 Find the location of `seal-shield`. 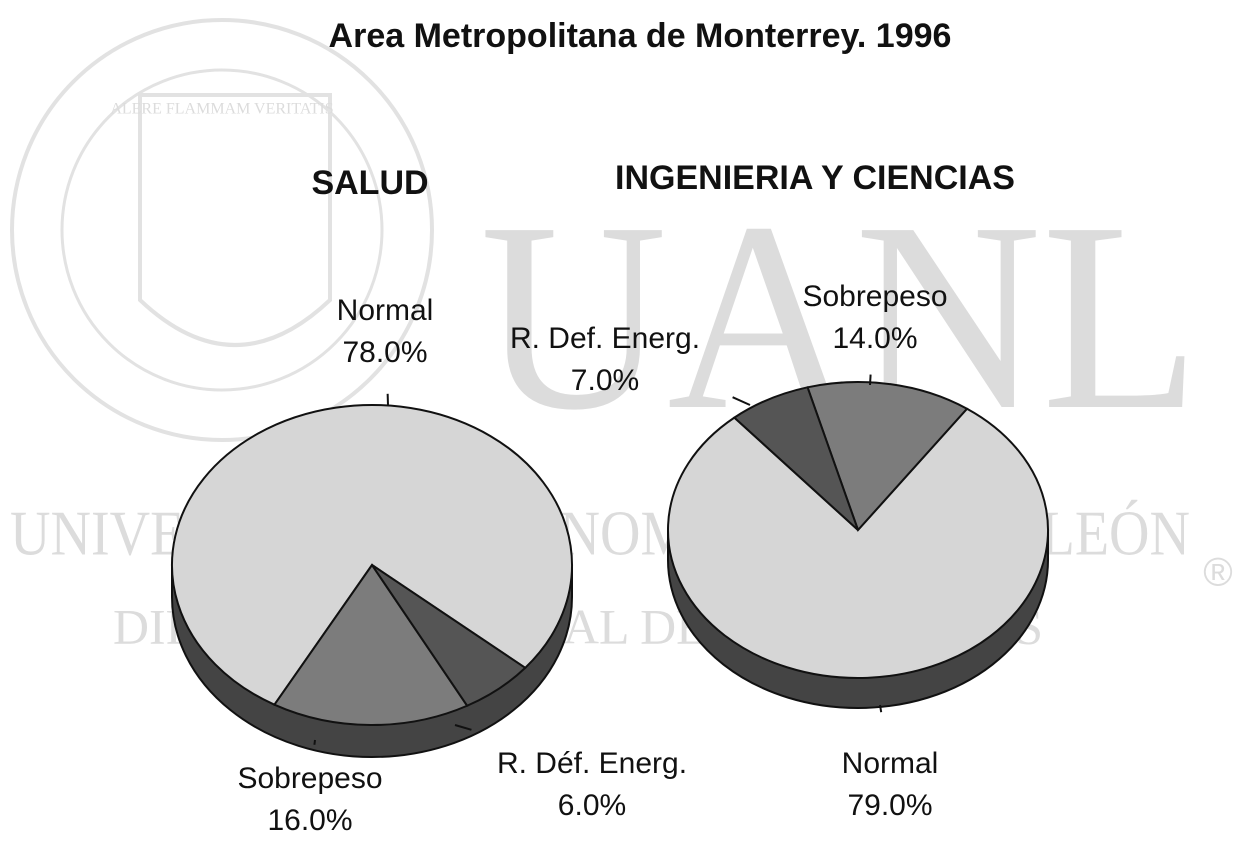

seal-shield is located at coordinates (235, 220).